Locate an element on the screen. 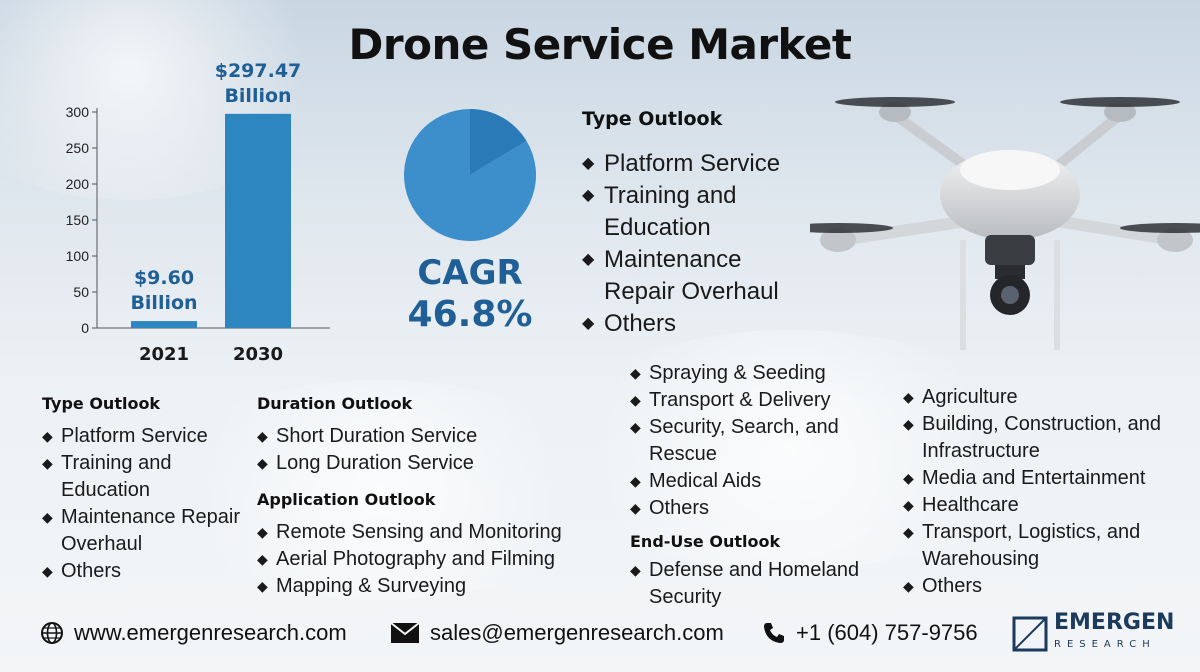 The height and width of the screenshot is (672, 1200). list-item: Security, Search, and Rescue is located at coordinates (750, 441).